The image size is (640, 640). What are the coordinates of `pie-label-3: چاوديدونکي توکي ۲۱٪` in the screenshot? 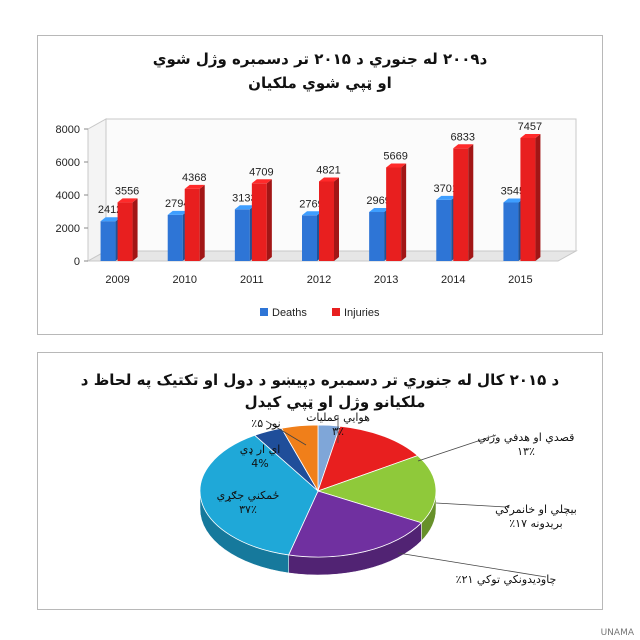 It's located at (506, 579).